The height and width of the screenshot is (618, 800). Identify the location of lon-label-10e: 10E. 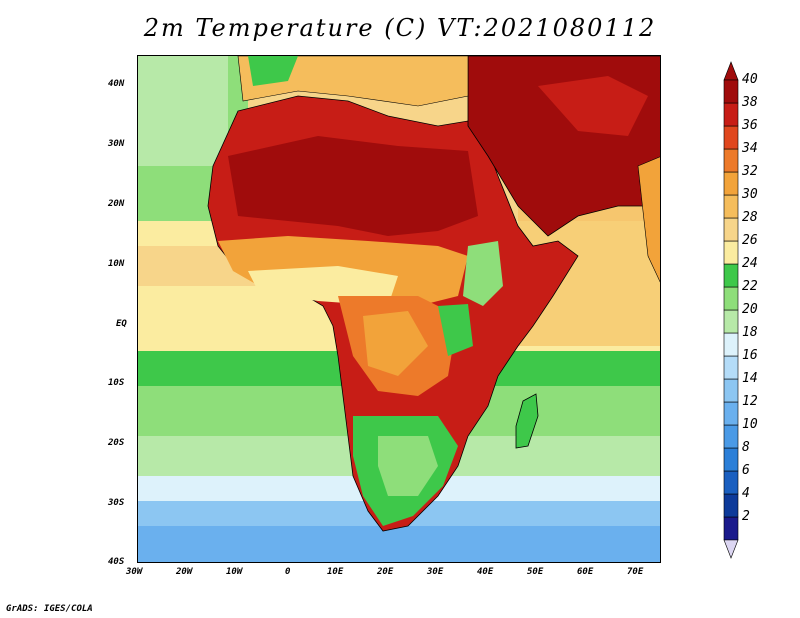
(335, 572).